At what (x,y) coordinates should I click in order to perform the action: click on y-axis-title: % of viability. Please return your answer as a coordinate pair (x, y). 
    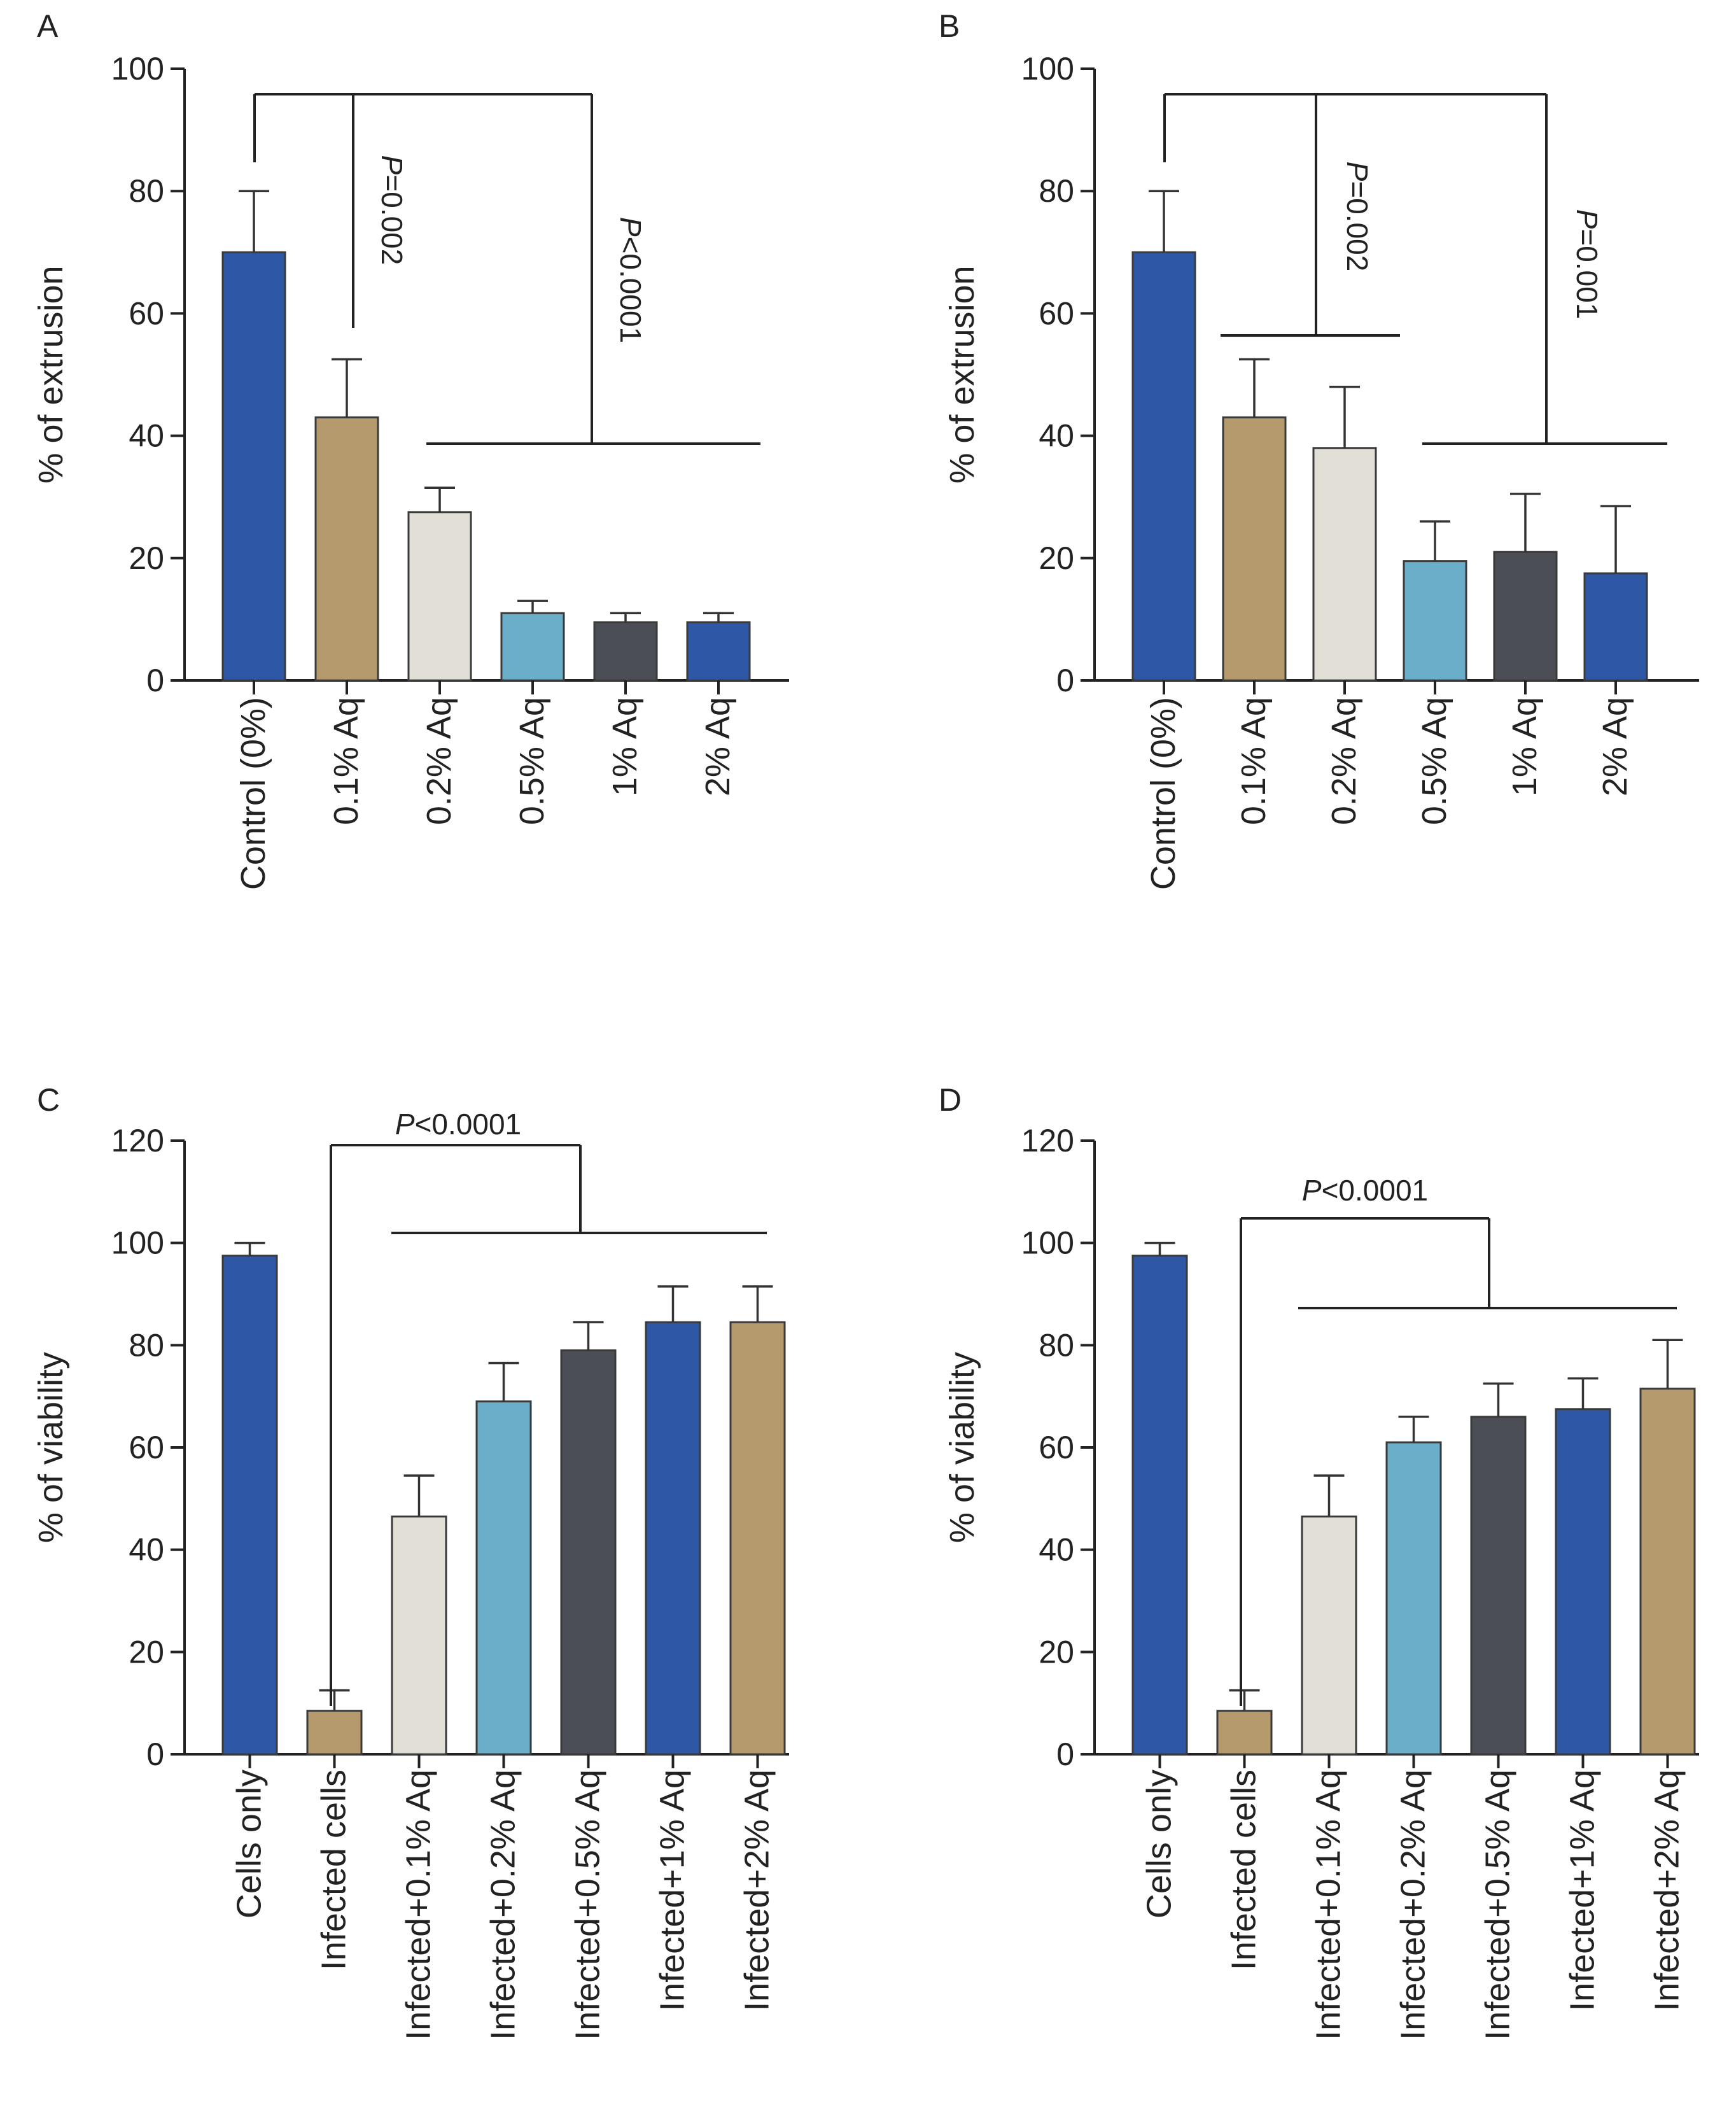
    Looking at the image, I should click on (51, 1448).